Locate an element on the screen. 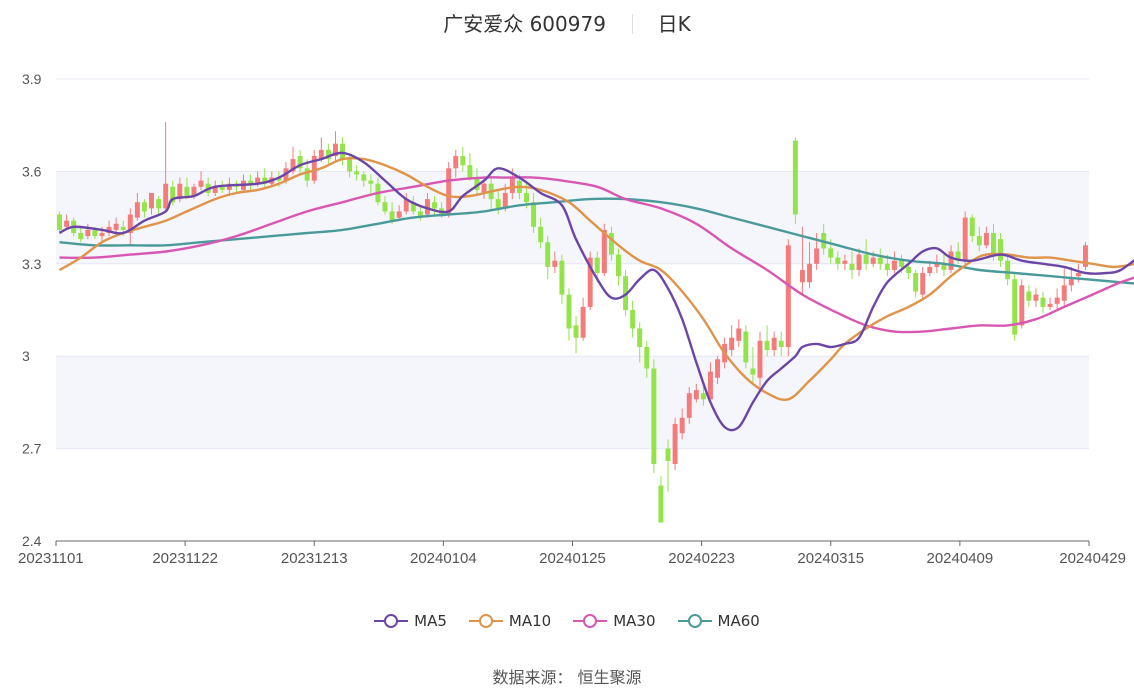  period-label: 日K is located at coordinates (674, 24).